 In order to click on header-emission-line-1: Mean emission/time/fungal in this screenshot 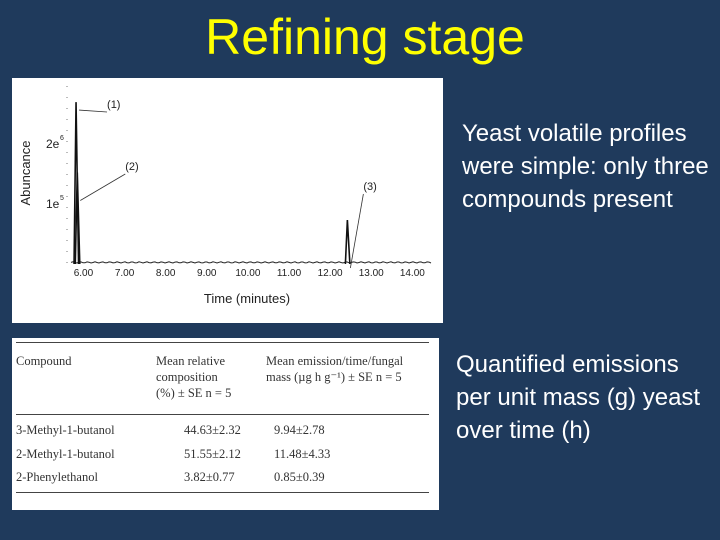, I will do `click(335, 361)`.